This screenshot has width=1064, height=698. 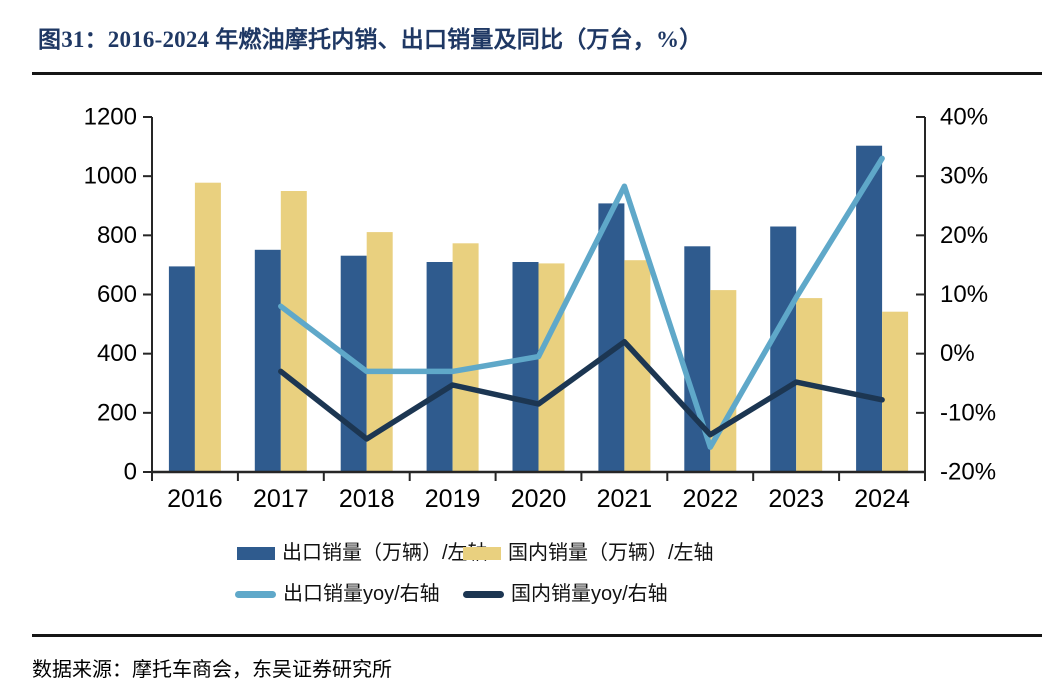 I want to click on export-bar-swatch, so click(x=256, y=553).